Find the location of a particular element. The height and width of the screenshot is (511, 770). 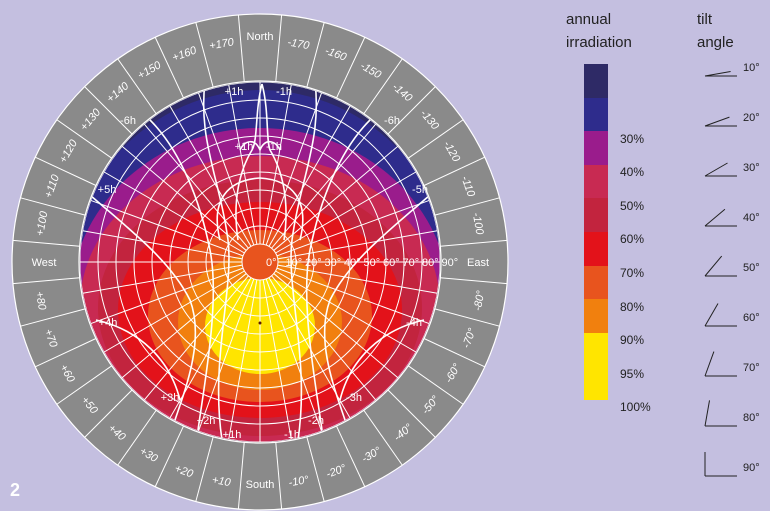

tilt-angle-label: 80° is located at coordinates (751, 418).